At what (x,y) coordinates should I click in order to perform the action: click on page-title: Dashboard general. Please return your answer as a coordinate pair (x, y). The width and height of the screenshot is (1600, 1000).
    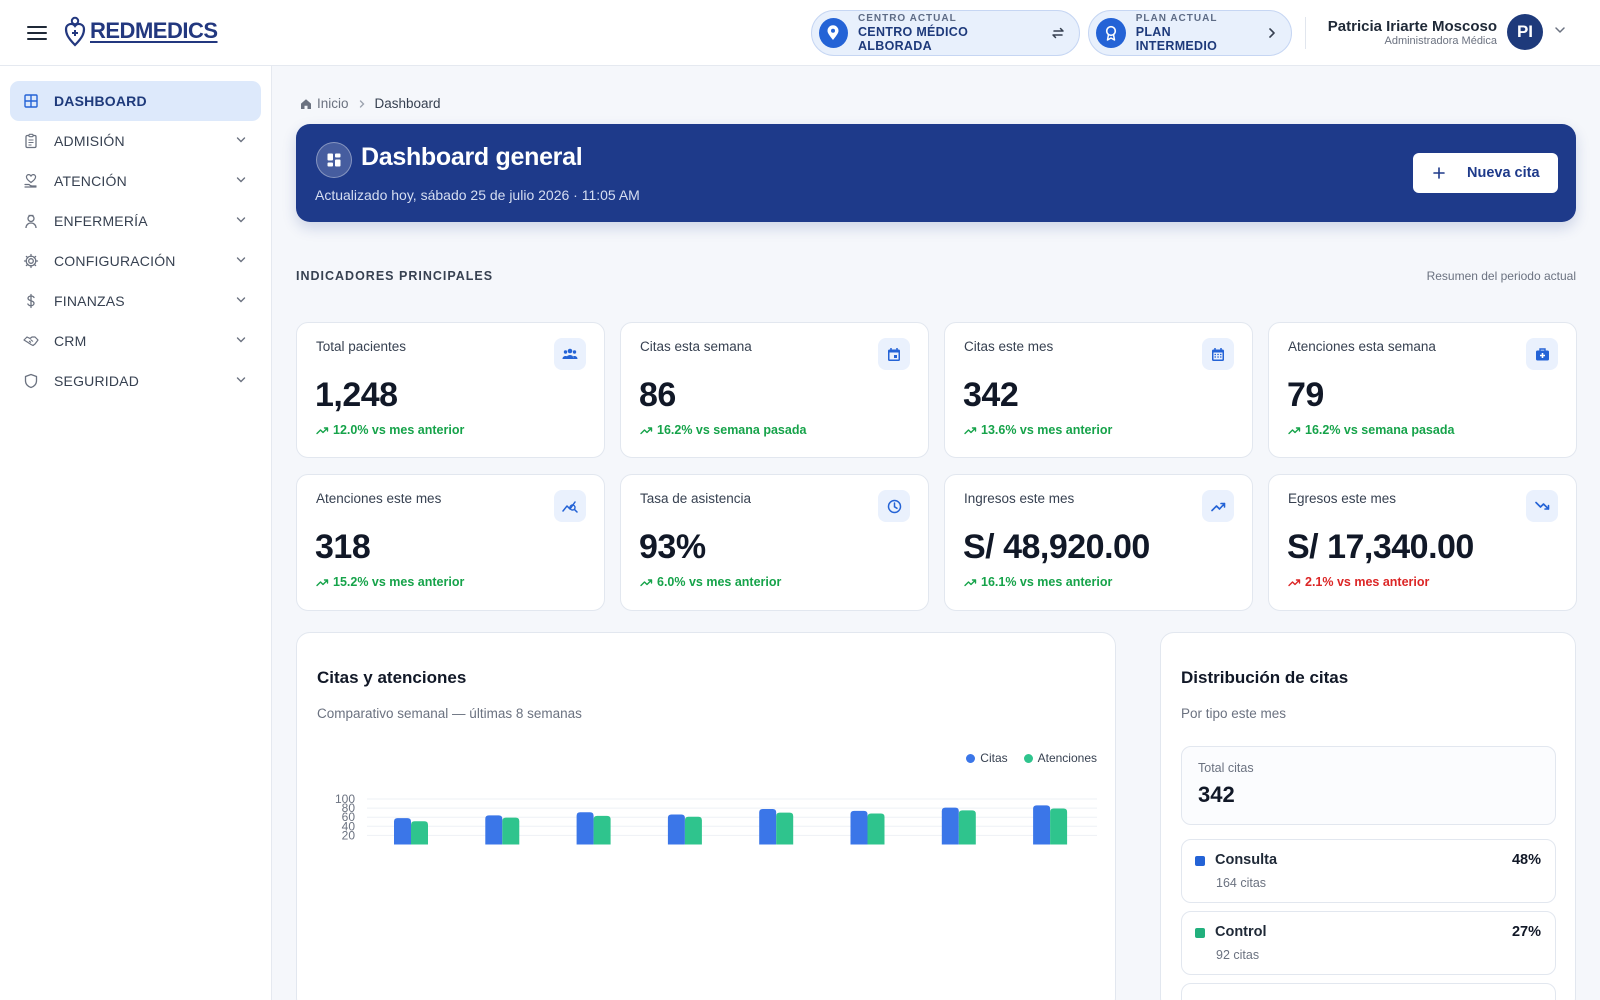
    Looking at the image, I should click on (472, 157).